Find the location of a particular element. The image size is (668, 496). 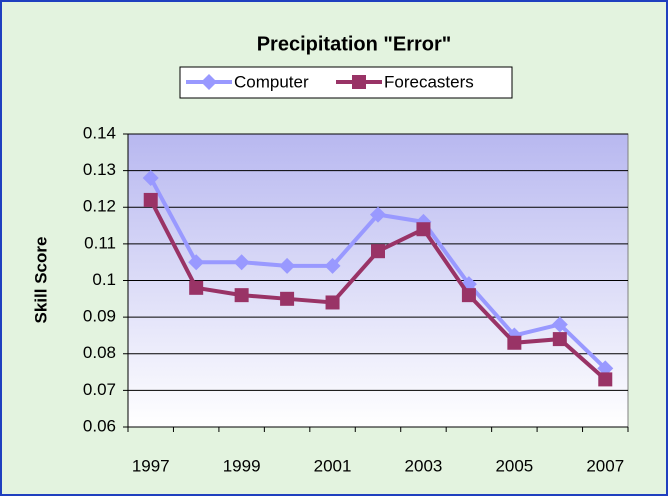

y-tick-label: 0.13 is located at coordinates (99, 169).